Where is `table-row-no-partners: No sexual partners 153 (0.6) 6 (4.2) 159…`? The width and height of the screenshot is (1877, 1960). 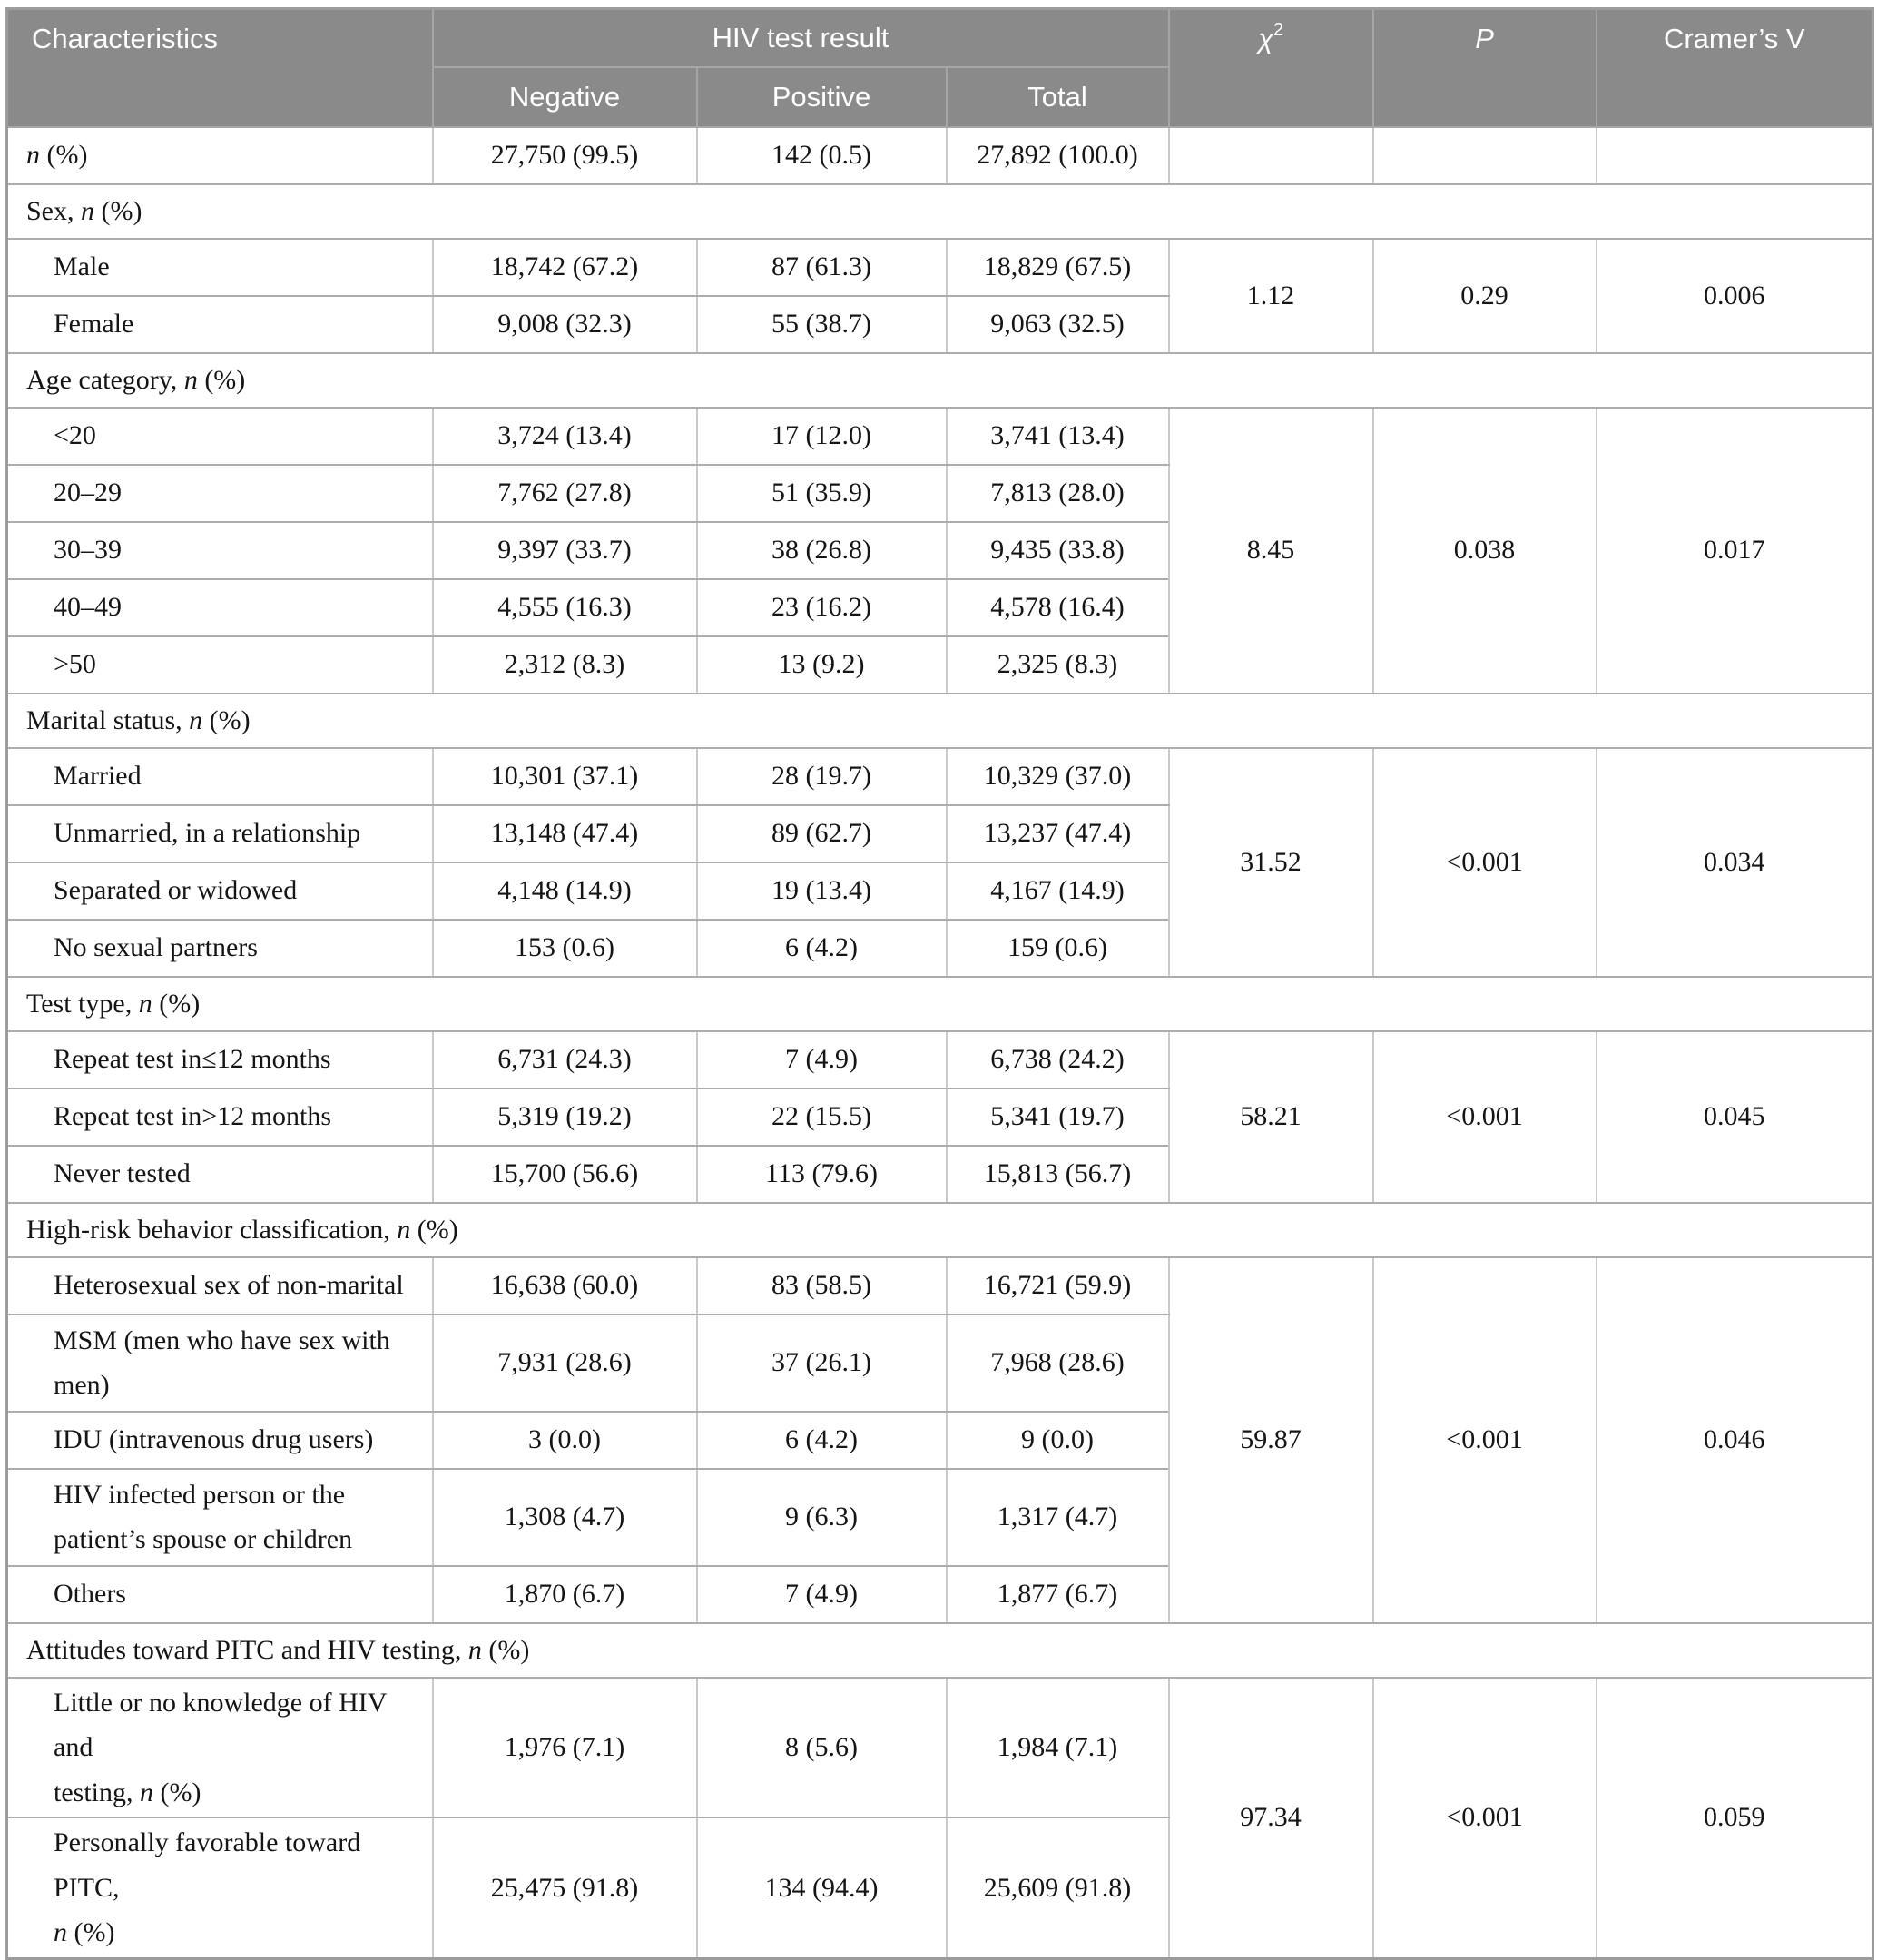 table-row-no-partners: No sexual partners 153 (0.6) 6 (4.2) 159… is located at coordinates (939, 948).